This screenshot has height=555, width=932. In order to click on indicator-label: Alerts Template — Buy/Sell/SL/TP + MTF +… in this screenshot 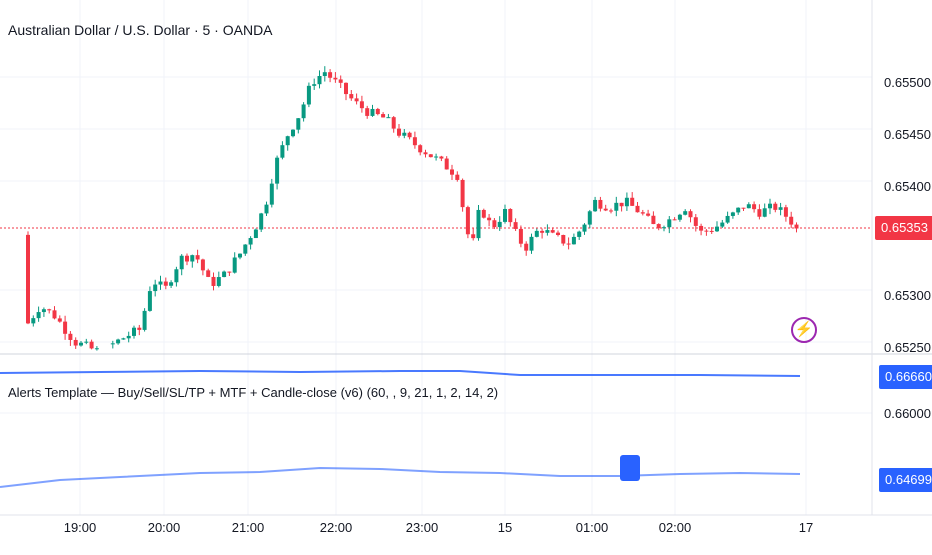, I will do `click(253, 392)`.